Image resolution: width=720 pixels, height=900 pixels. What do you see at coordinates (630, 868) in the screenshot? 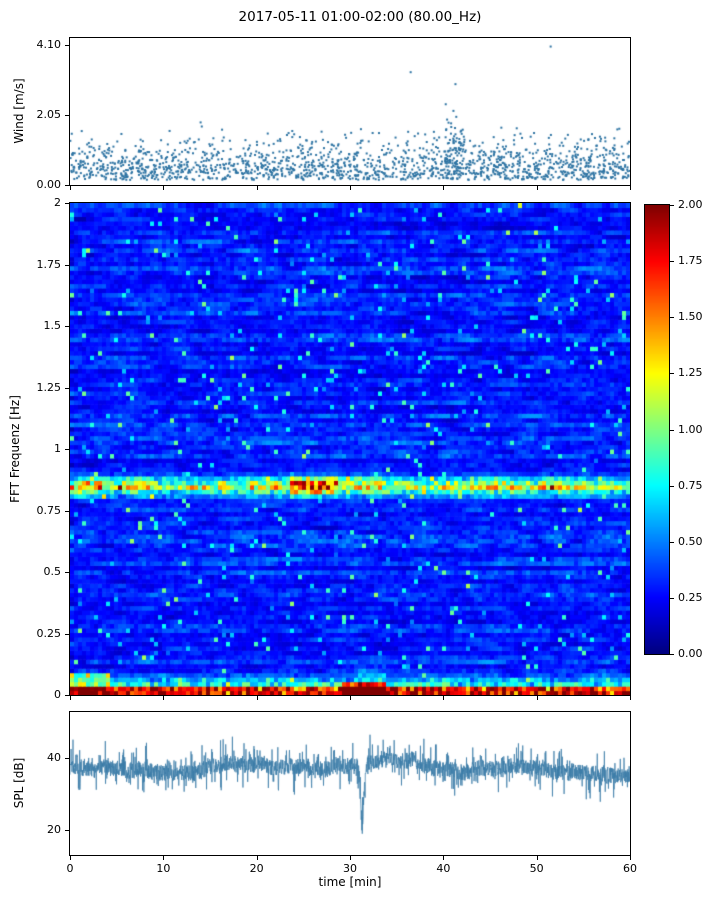
I see `x-tick-label: 60` at bounding box center [630, 868].